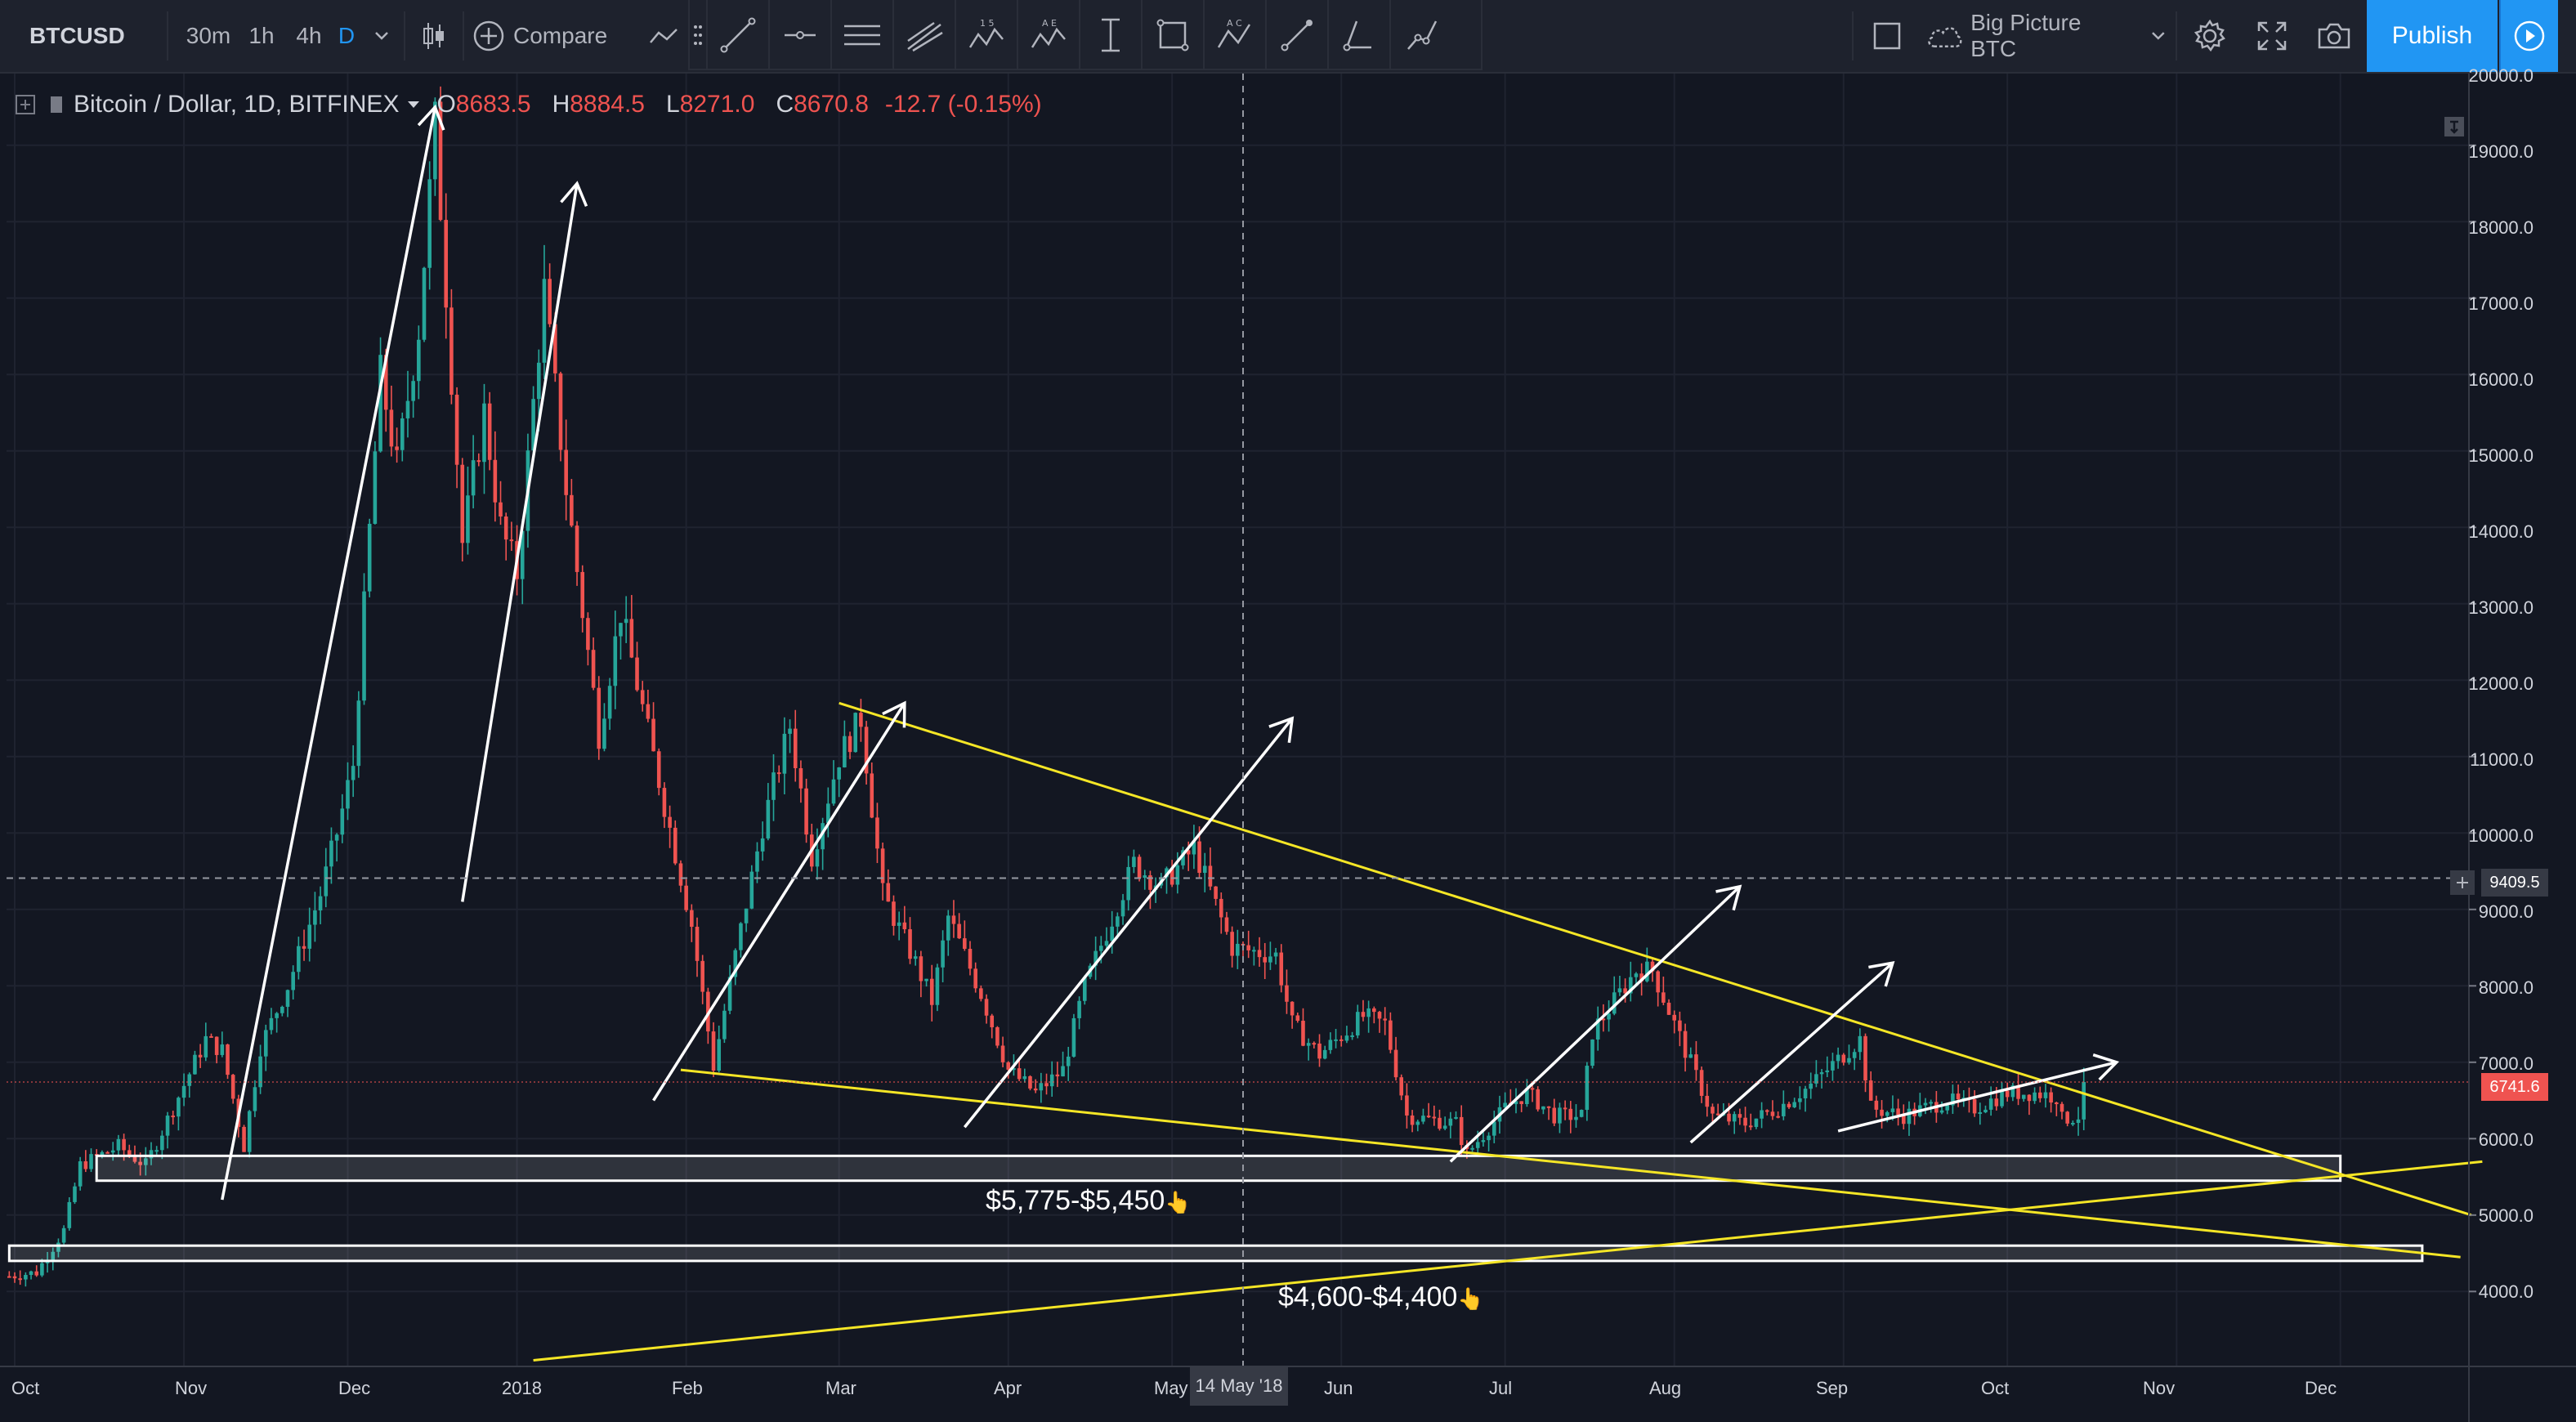 This screenshot has width=2576, height=1422. What do you see at coordinates (309, 35) in the screenshot?
I see `interval-4h: 4h` at bounding box center [309, 35].